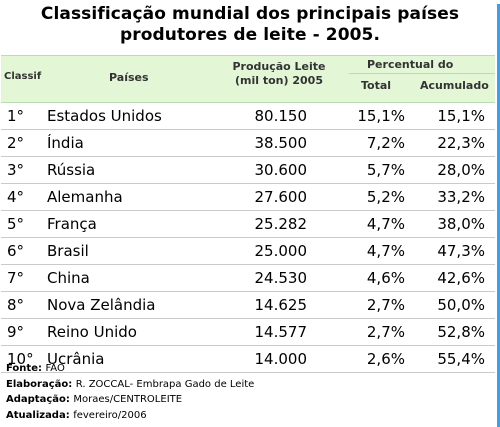  What do you see at coordinates (16, 305) in the screenshot?
I see `rank-cell: 8°` at bounding box center [16, 305].